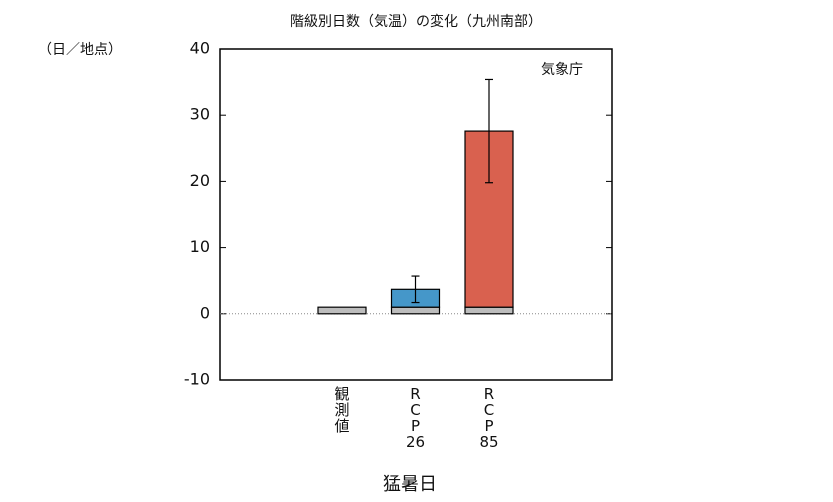 The height and width of the screenshot is (502, 833). I want to click on y-tick-label: -10, so click(197, 379).